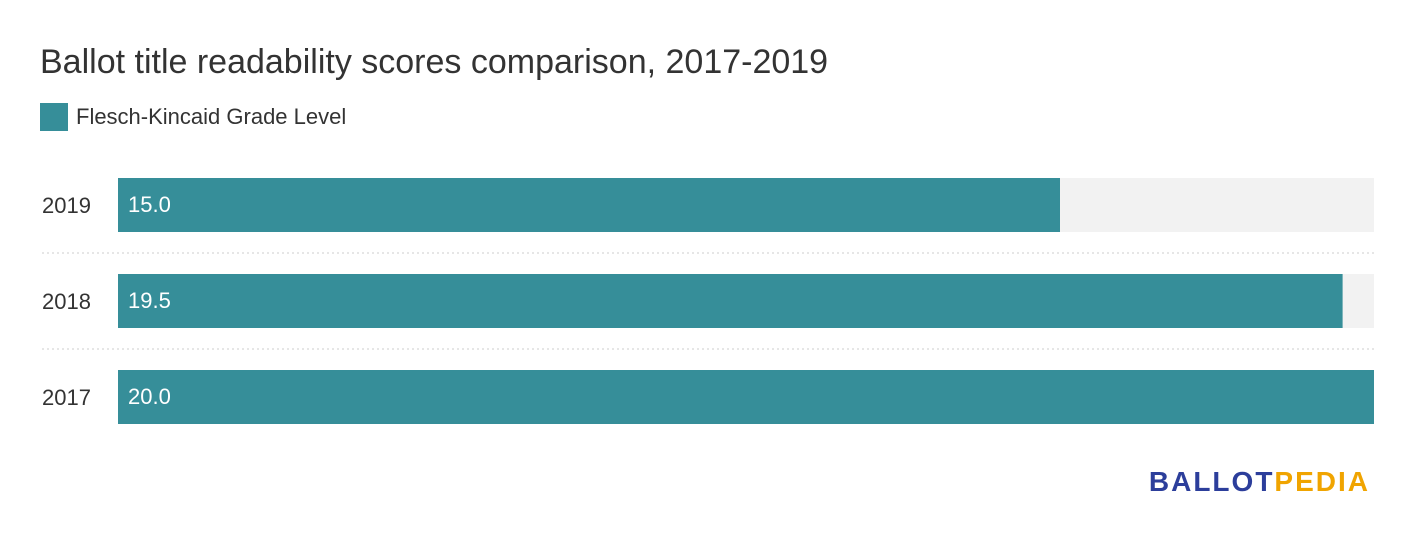  What do you see at coordinates (149, 204) in the screenshot?
I see `bar-value-label: 15.0` at bounding box center [149, 204].